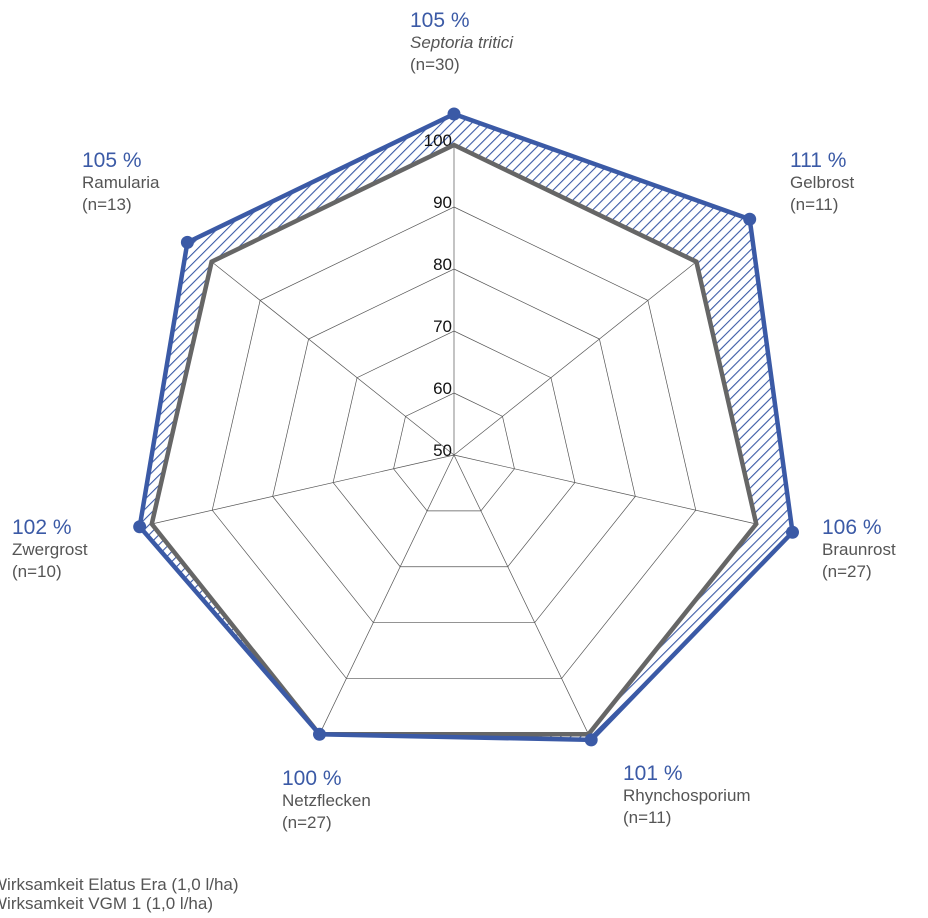  What do you see at coordinates (822, 182) in the screenshot?
I see `category-label: Gelbrost` at bounding box center [822, 182].